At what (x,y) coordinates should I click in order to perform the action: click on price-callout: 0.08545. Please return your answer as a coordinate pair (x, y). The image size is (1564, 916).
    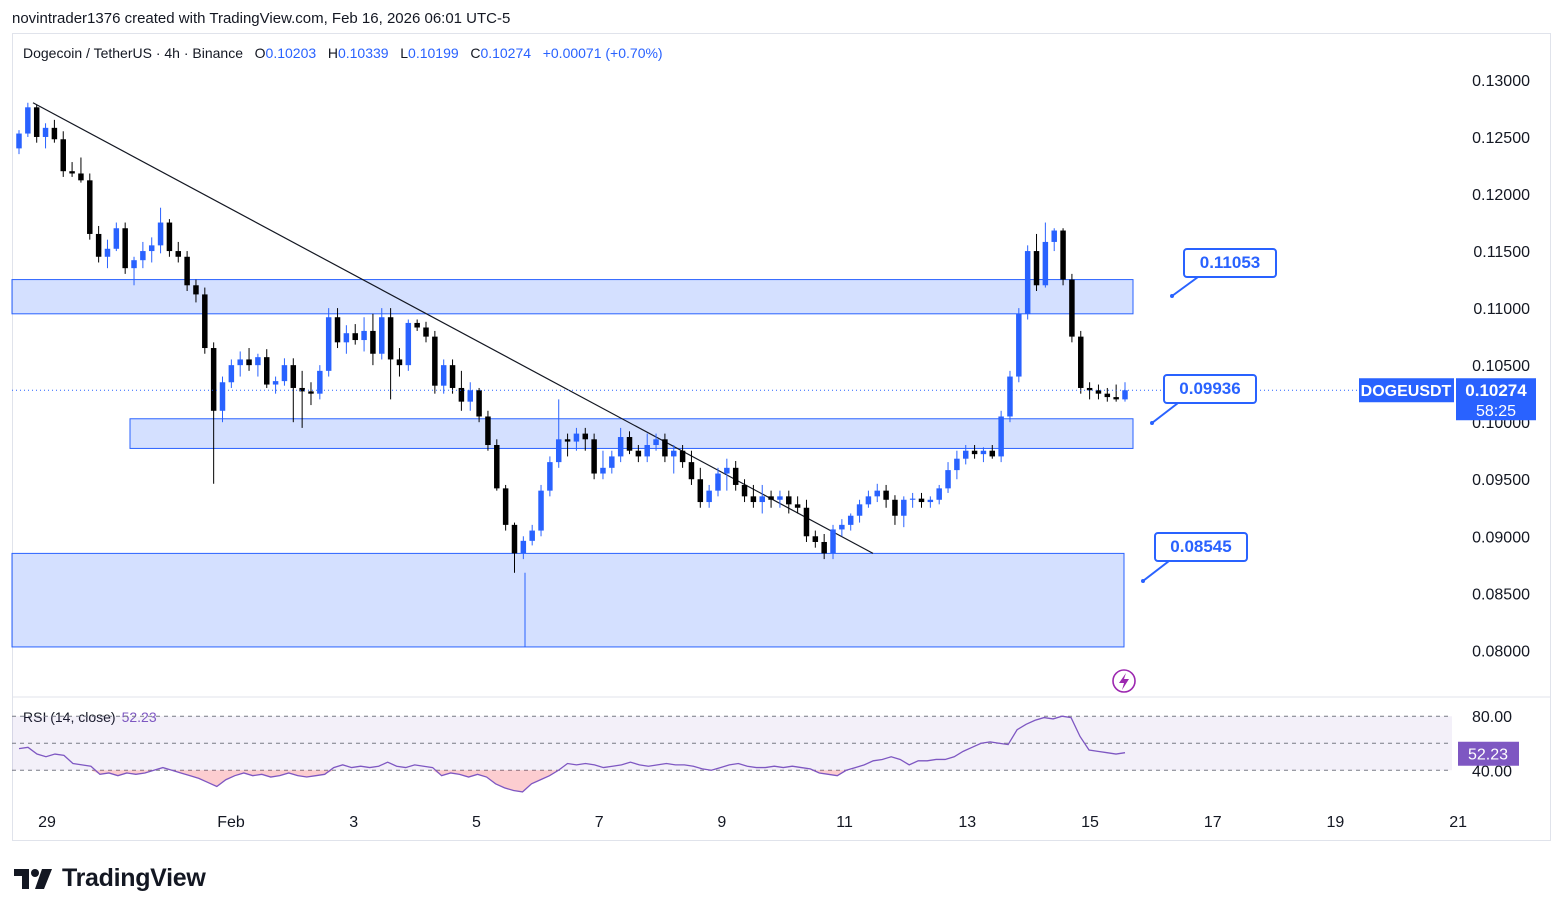
    Looking at the image, I should click on (1194, 557).